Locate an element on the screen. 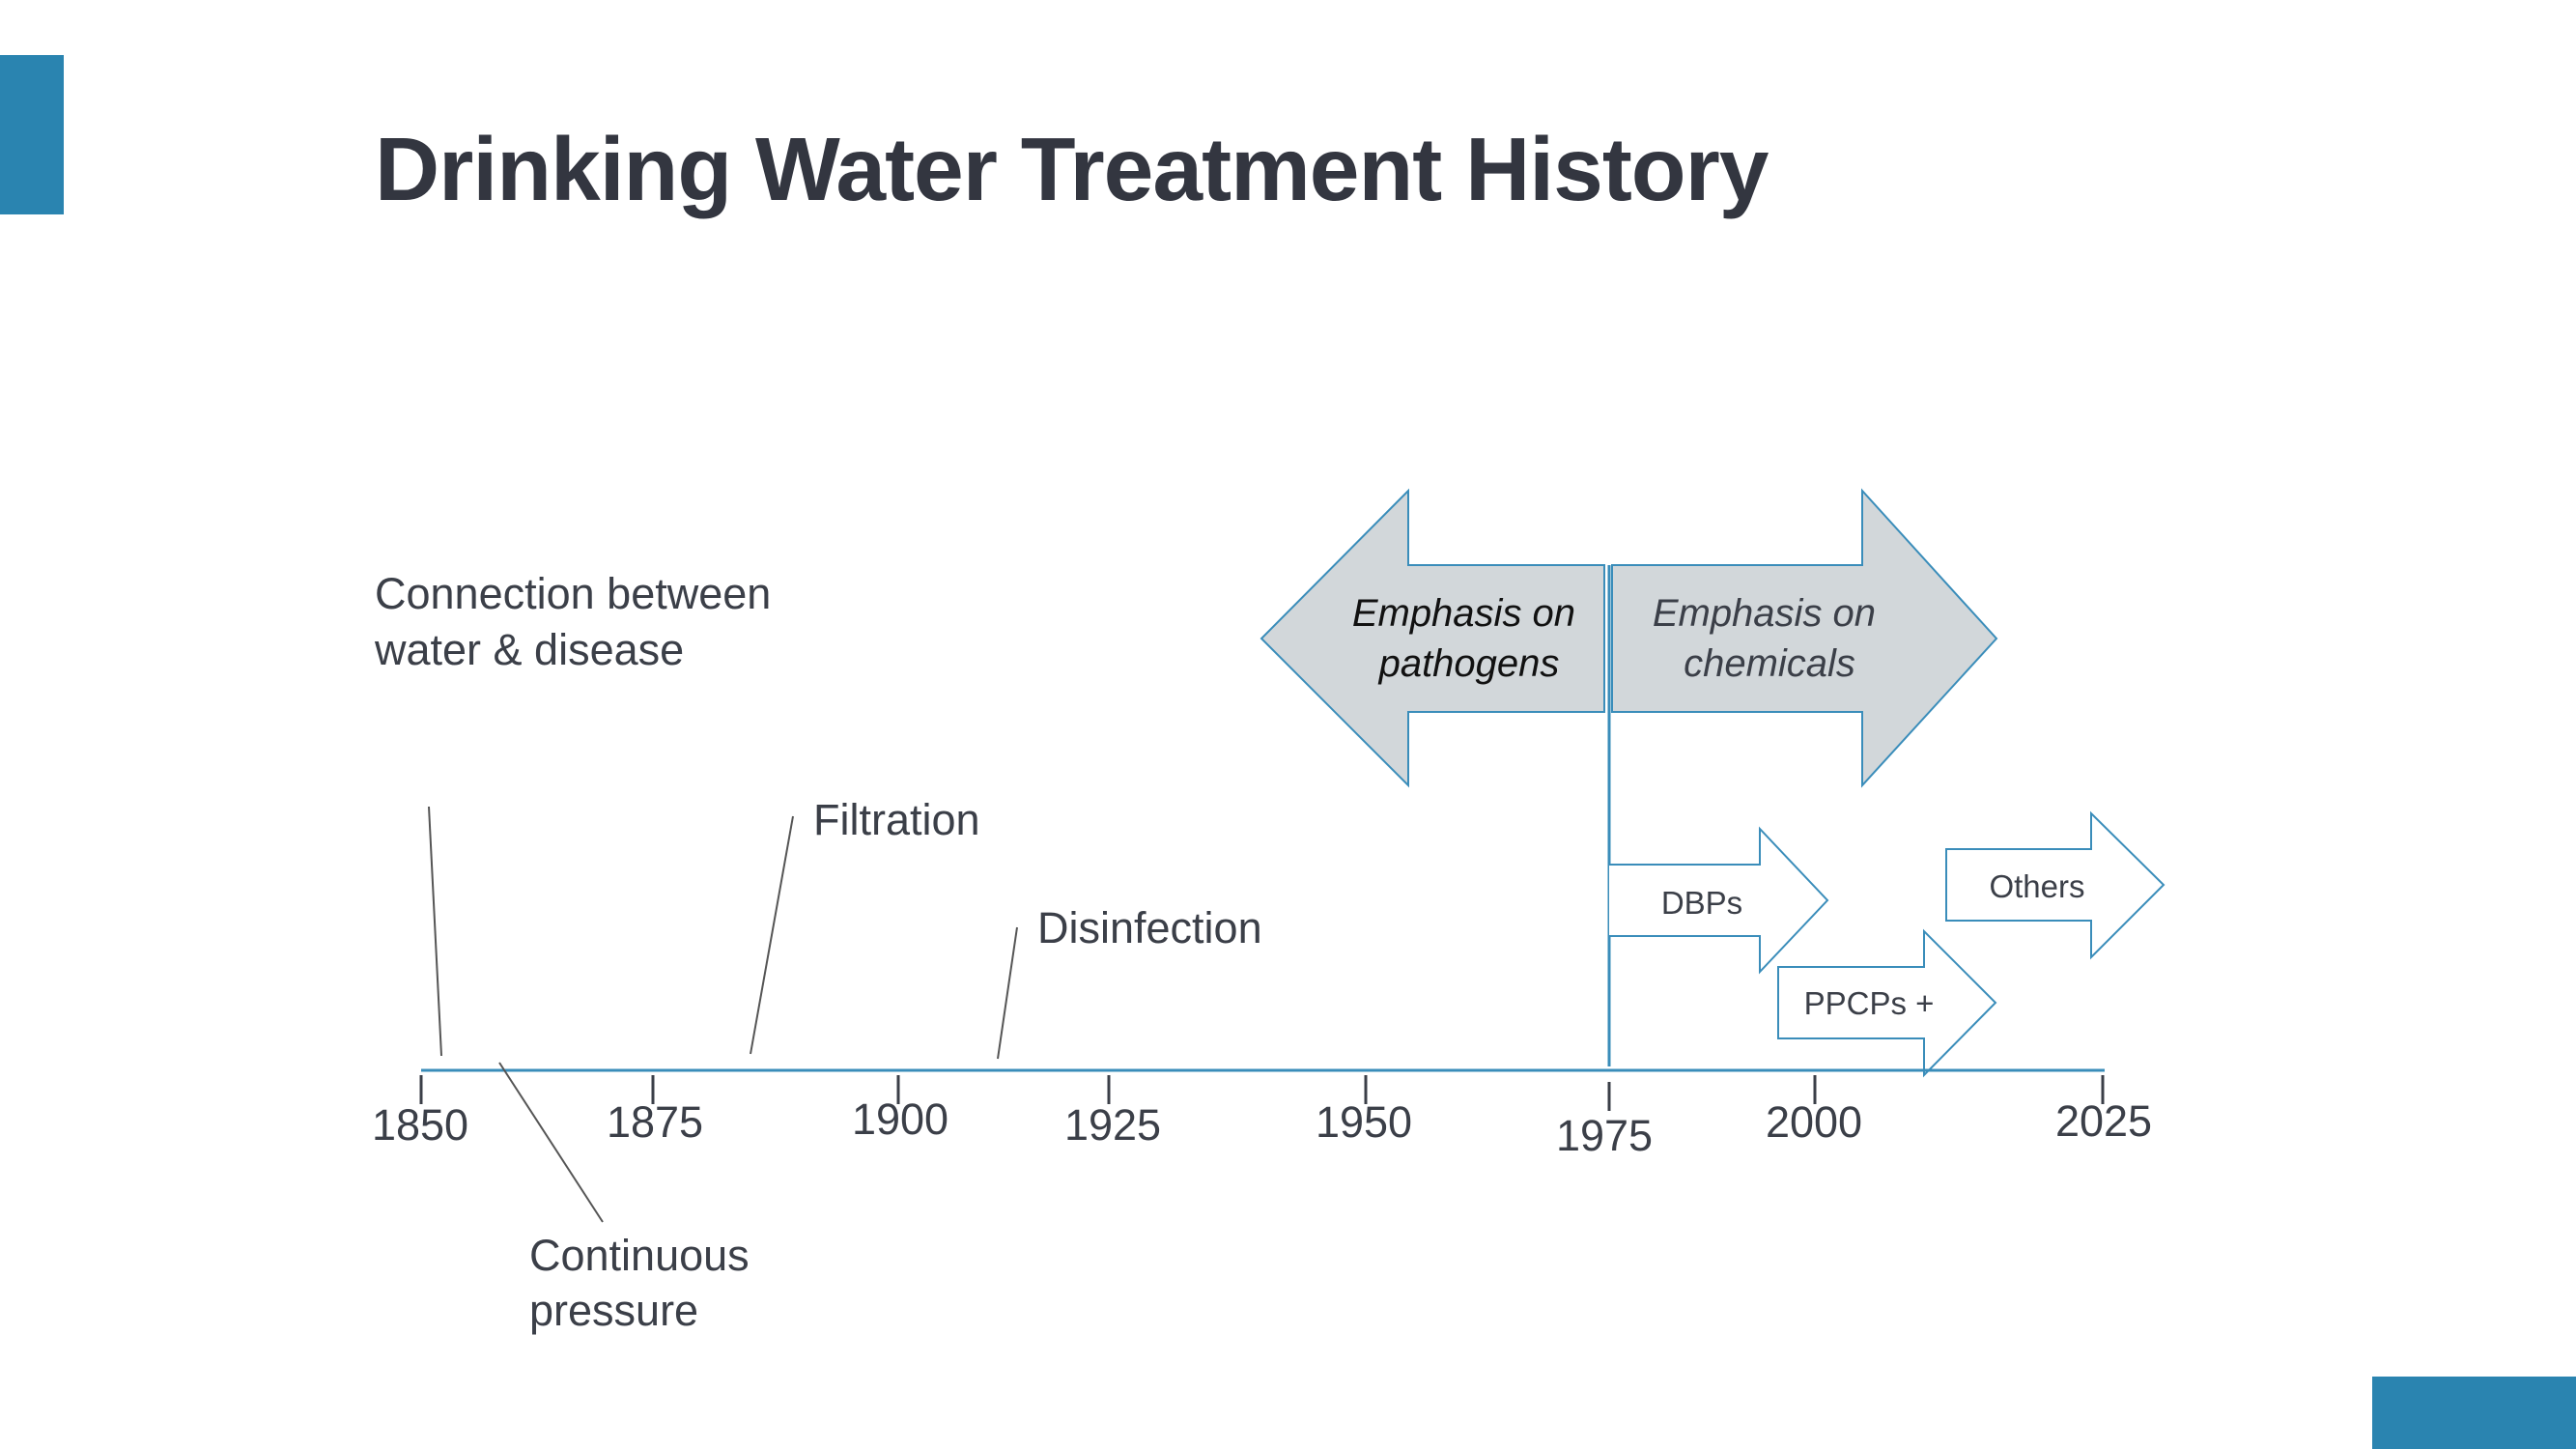 This screenshot has width=2576, height=1449. tick-label-1950: 1950 is located at coordinates (1364, 1122).